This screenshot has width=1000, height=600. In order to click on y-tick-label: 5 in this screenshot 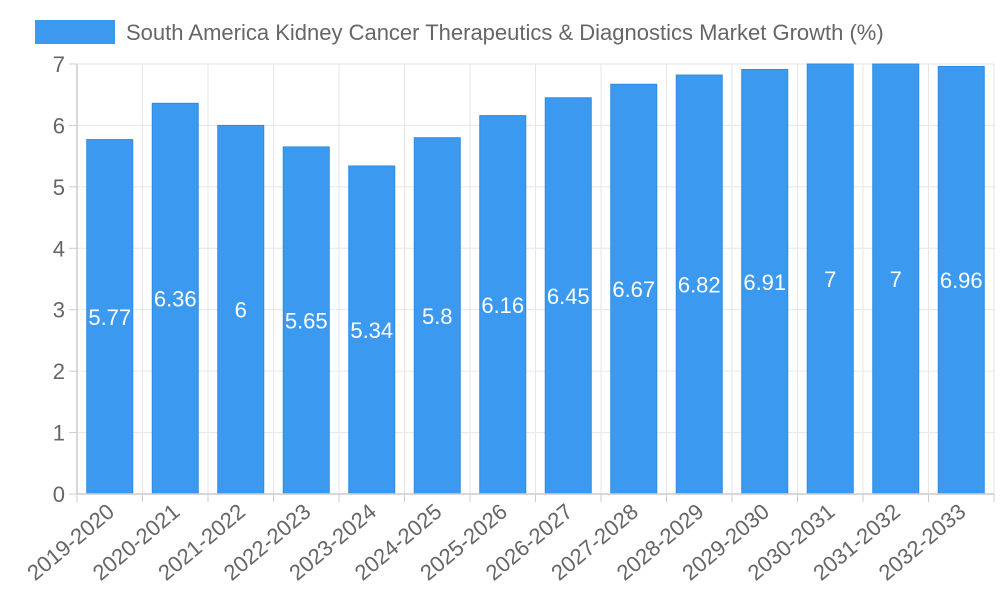, I will do `click(59, 187)`.